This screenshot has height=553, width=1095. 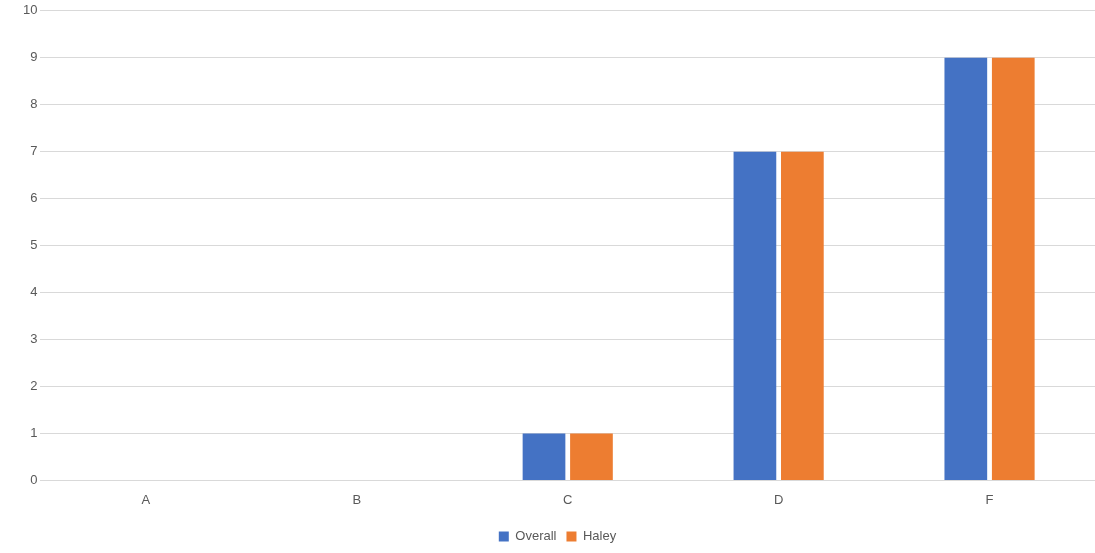 I want to click on x-tick-label: D, so click(x=778, y=499).